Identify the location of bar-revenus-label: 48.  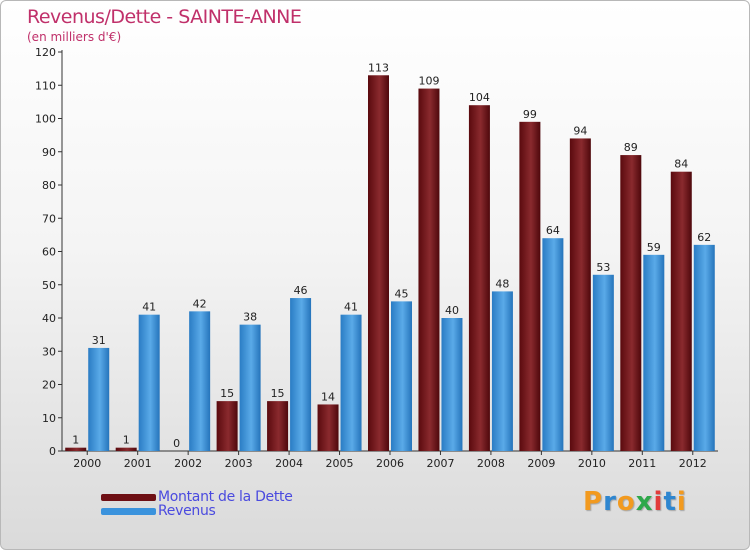
(502, 283).